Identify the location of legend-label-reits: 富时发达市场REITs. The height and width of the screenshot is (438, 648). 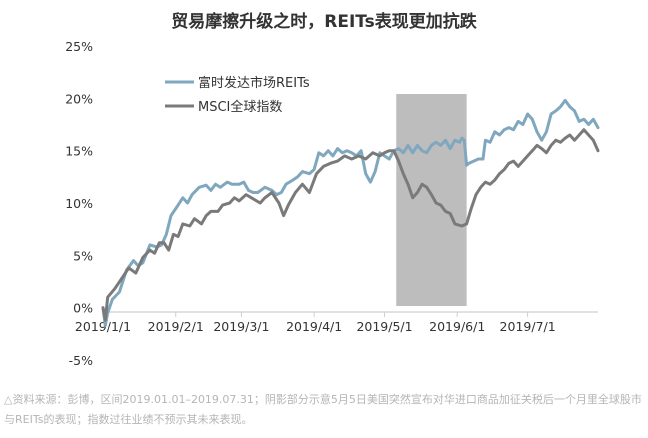
(254, 83).